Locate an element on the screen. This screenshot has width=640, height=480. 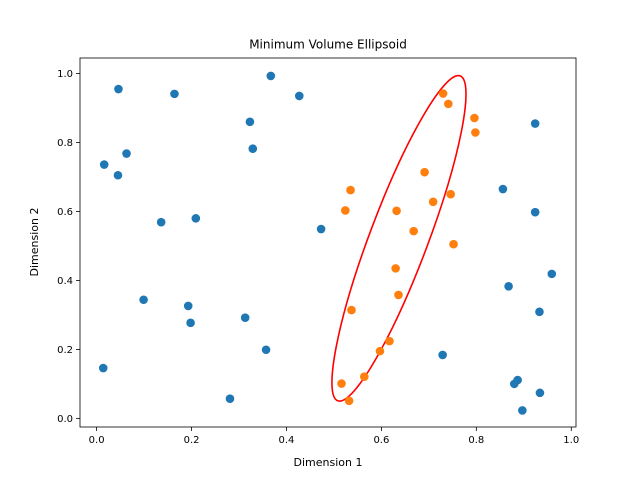
y-tick-label: 0.2 is located at coordinates (65, 350).